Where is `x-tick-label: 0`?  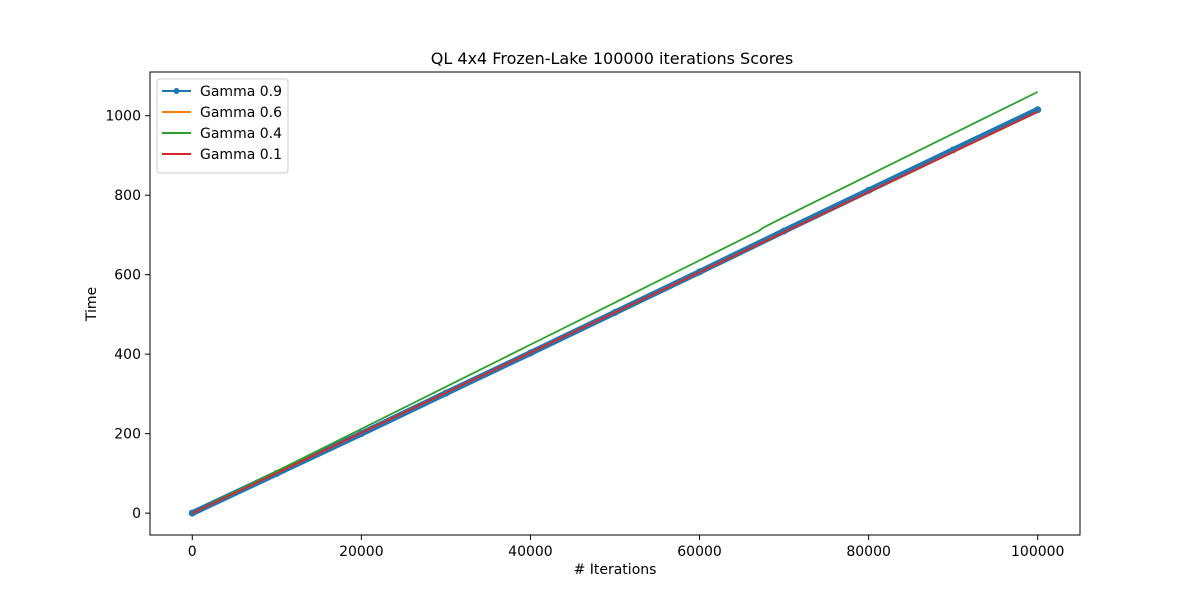 x-tick-label: 0 is located at coordinates (192, 552).